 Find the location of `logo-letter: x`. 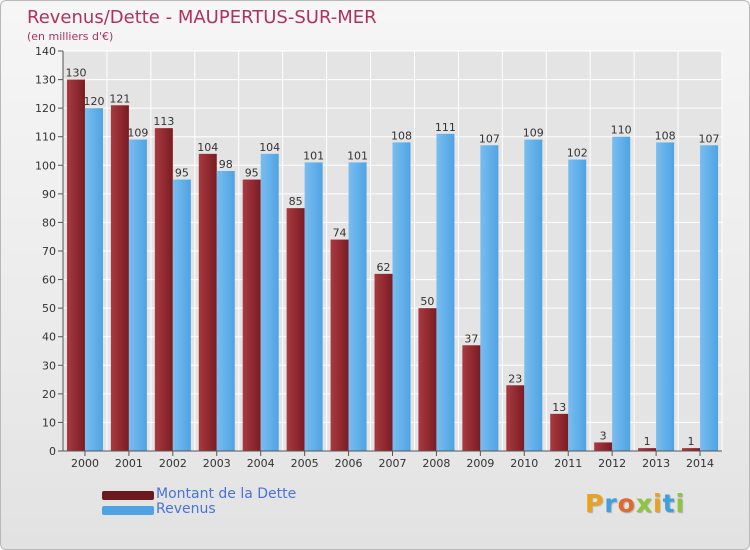

logo-letter: x is located at coordinates (644, 503).